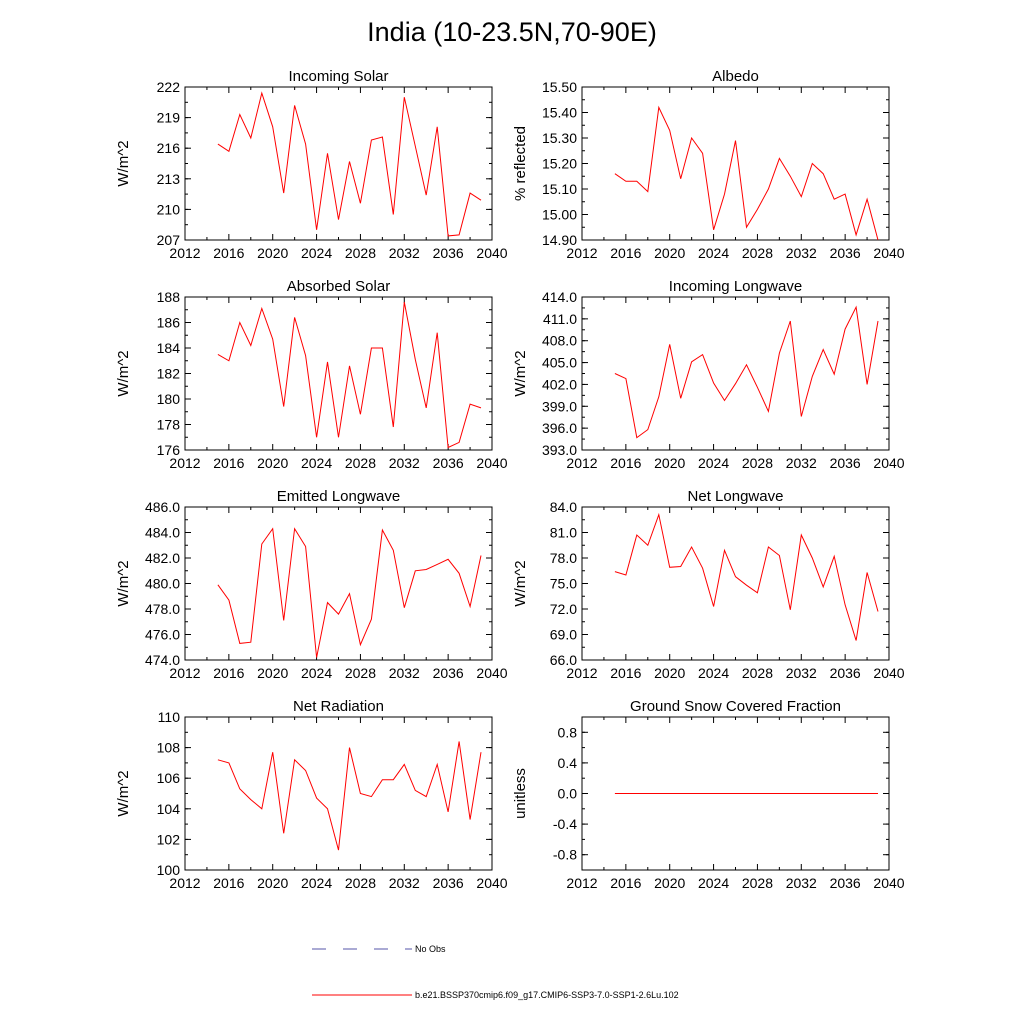 This screenshot has width=1024, height=1024. Describe the element at coordinates (338, 496) in the screenshot. I see `panel-title: Emitted Longwave` at that location.